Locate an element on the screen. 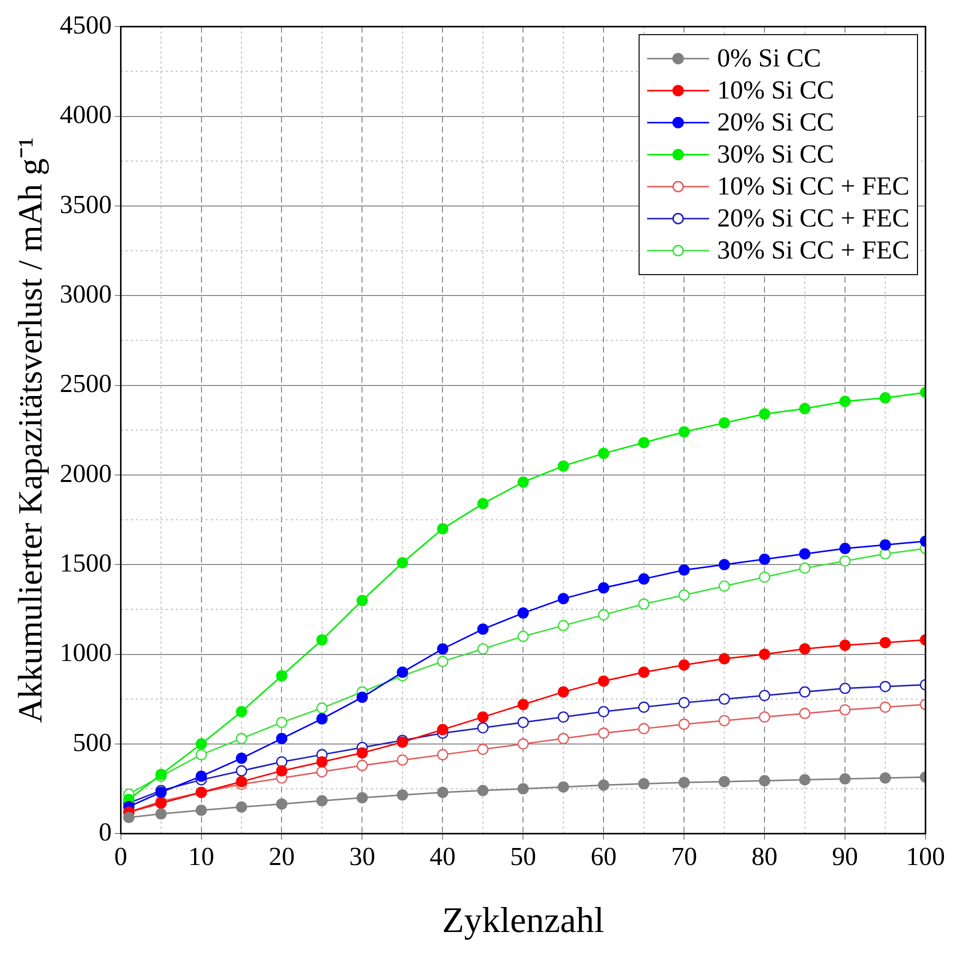  x-tick-label: 20 is located at coordinates (281, 857).